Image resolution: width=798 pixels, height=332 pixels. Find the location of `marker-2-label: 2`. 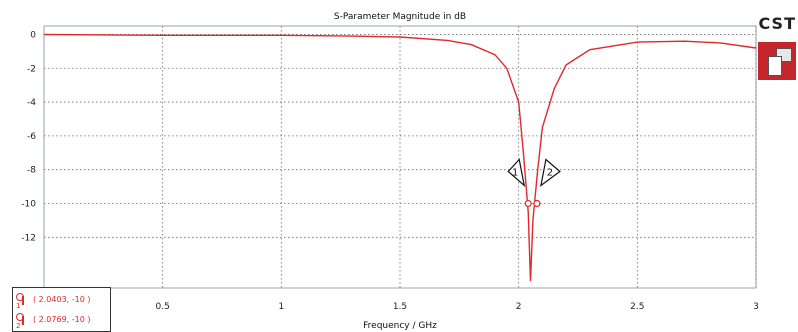

marker-2-label: 2 is located at coordinates (550, 172).